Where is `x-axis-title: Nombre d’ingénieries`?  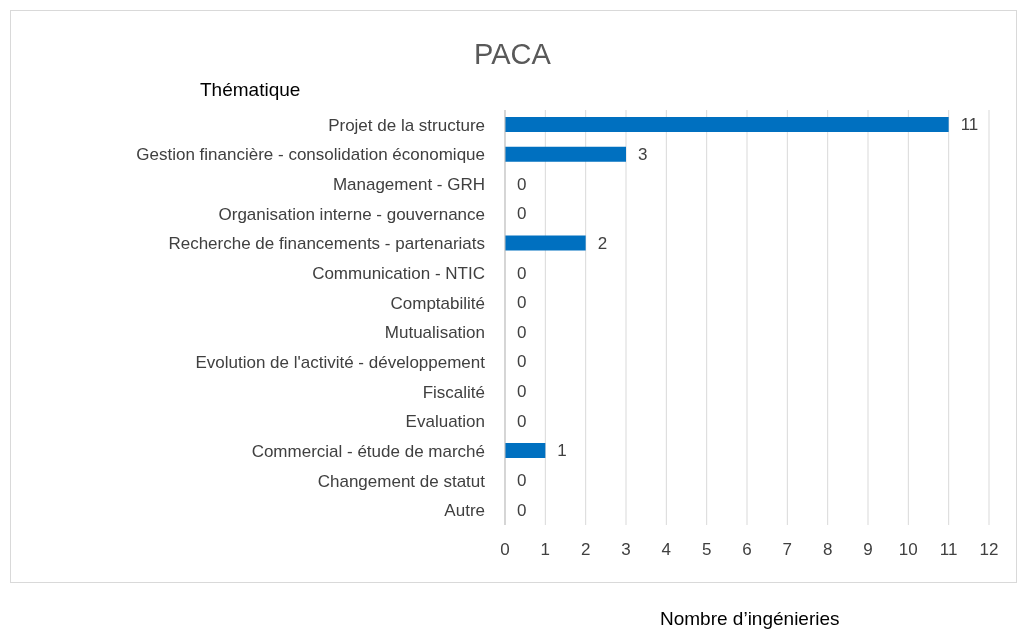
x-axis-title: Nombre d’ingénieries is located at coordinates (750, 619).